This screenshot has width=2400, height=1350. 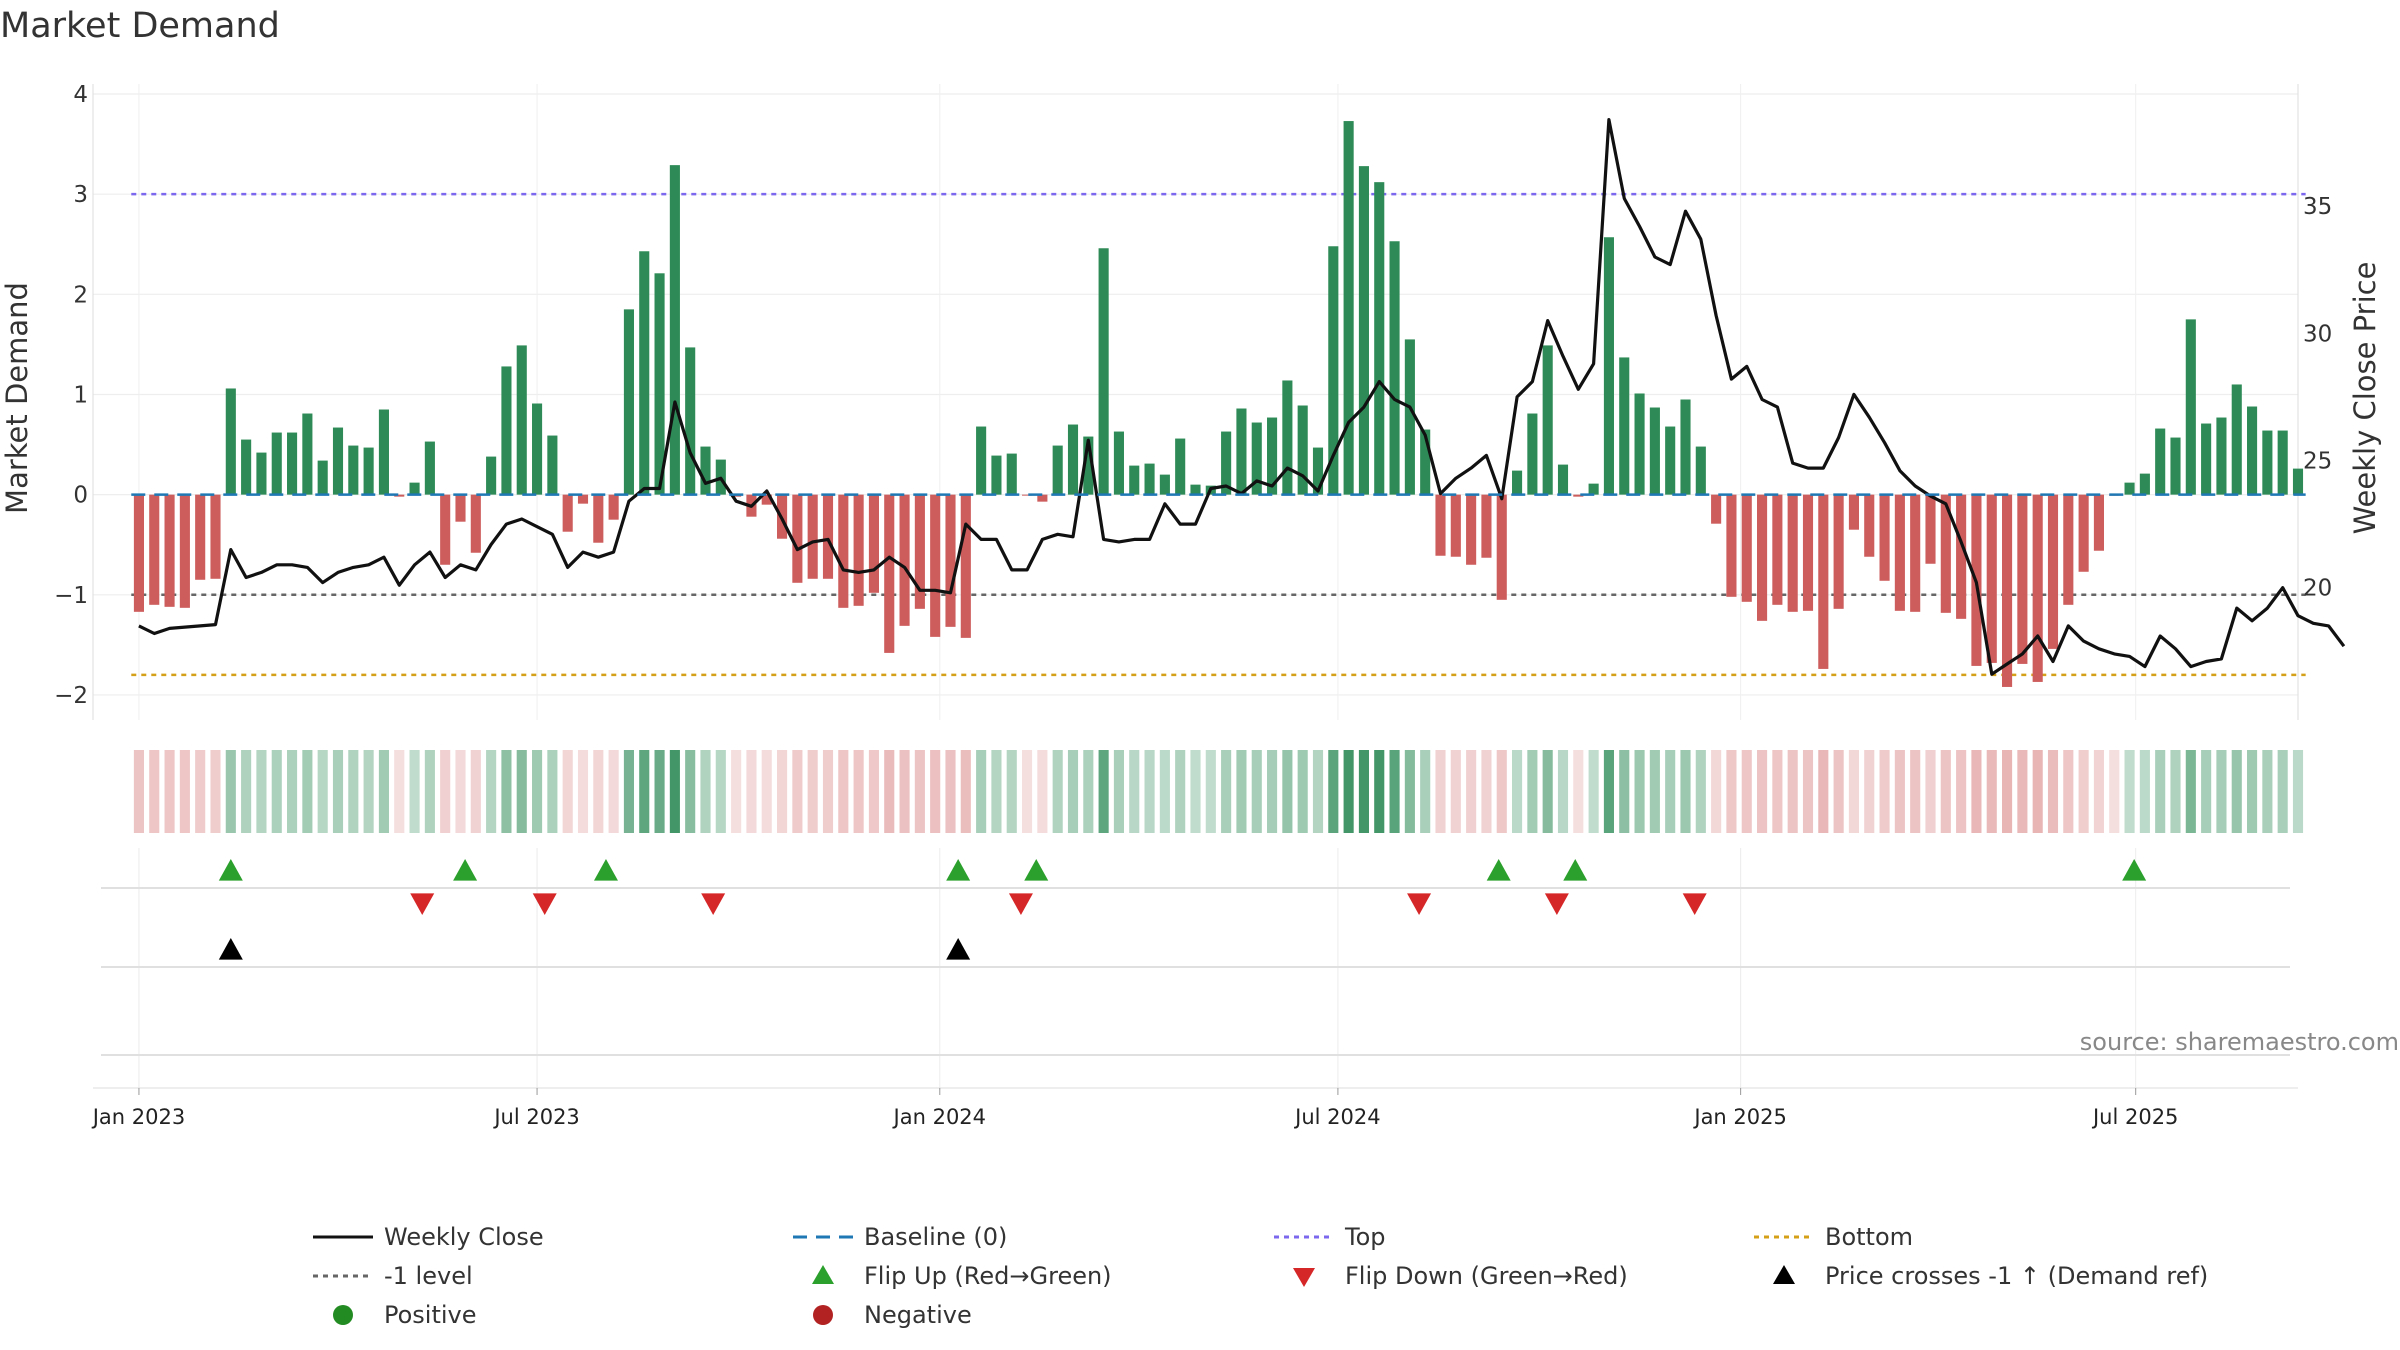 What do you see at coordinates (1784, 1274) in the screenshot?
I see `legend-swatch-price-cross` at bounding box center [1784, 1274].